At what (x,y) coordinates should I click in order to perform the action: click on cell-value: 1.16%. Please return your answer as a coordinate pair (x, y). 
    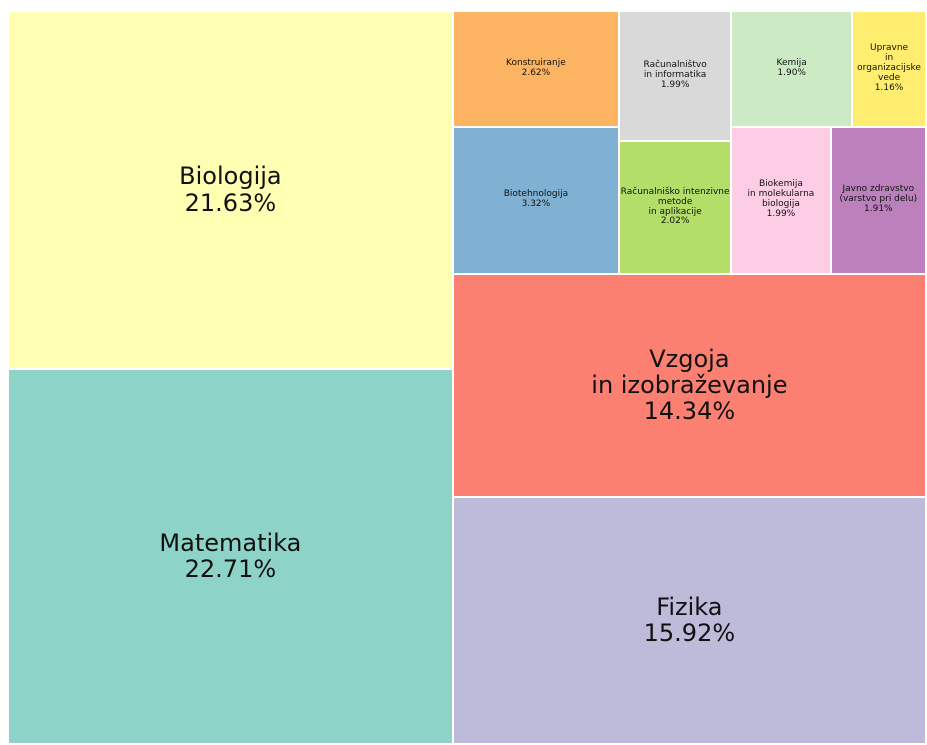
    Looking at the image, I should click on (889, 87).